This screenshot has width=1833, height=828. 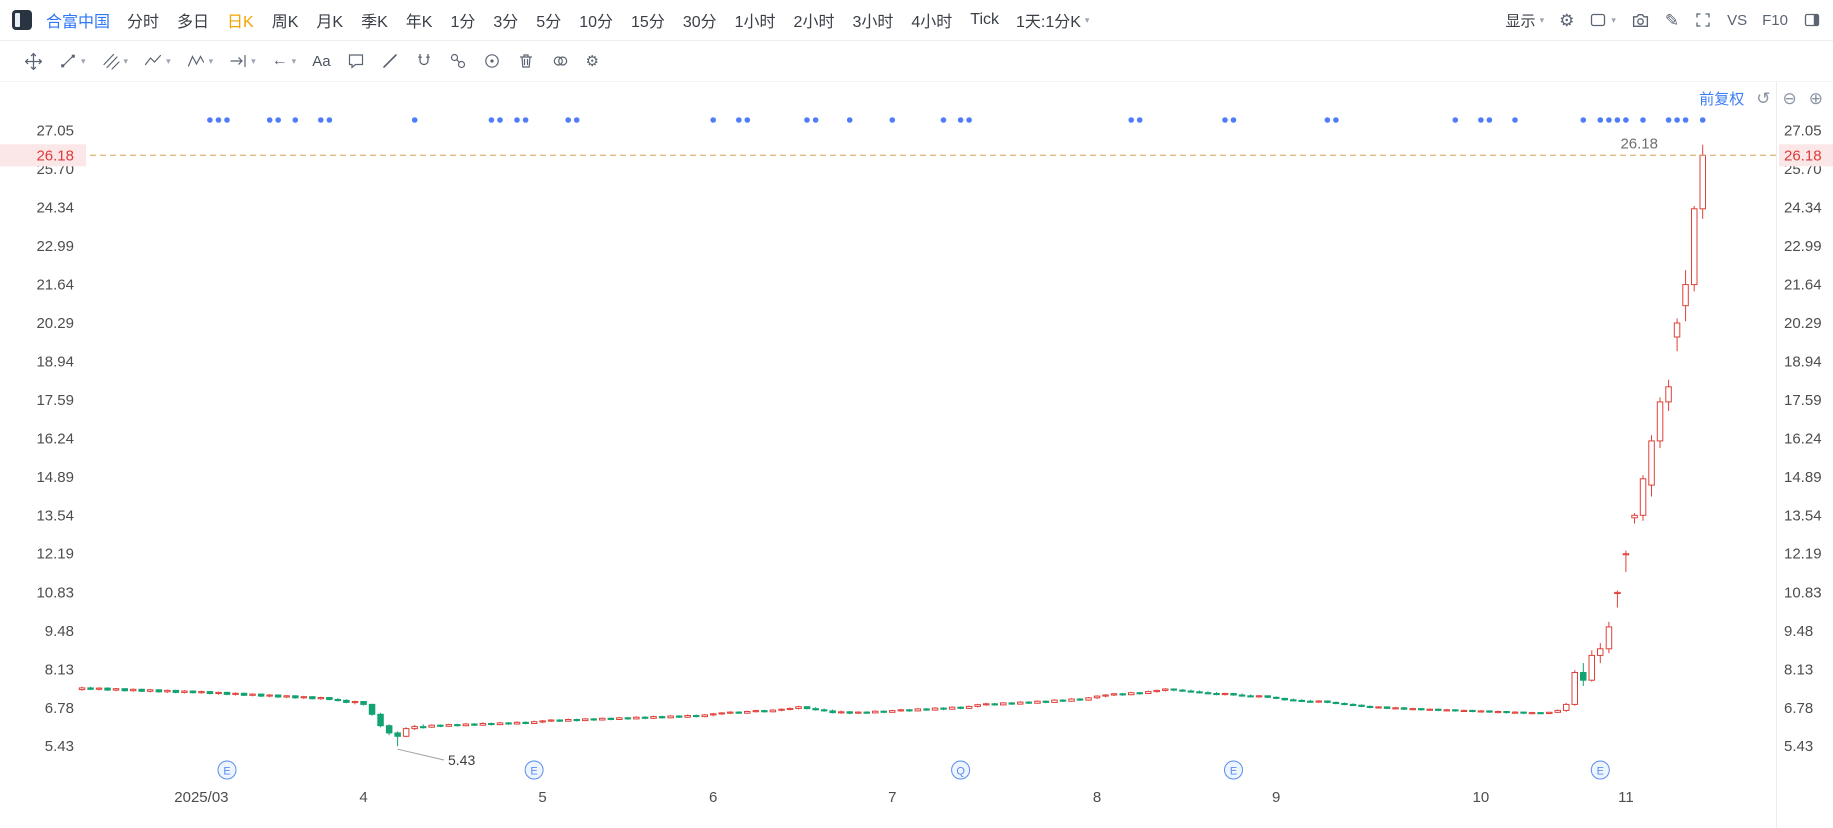 I want to click on pitchfork-tool: ▾, so click(x=115, y=61).